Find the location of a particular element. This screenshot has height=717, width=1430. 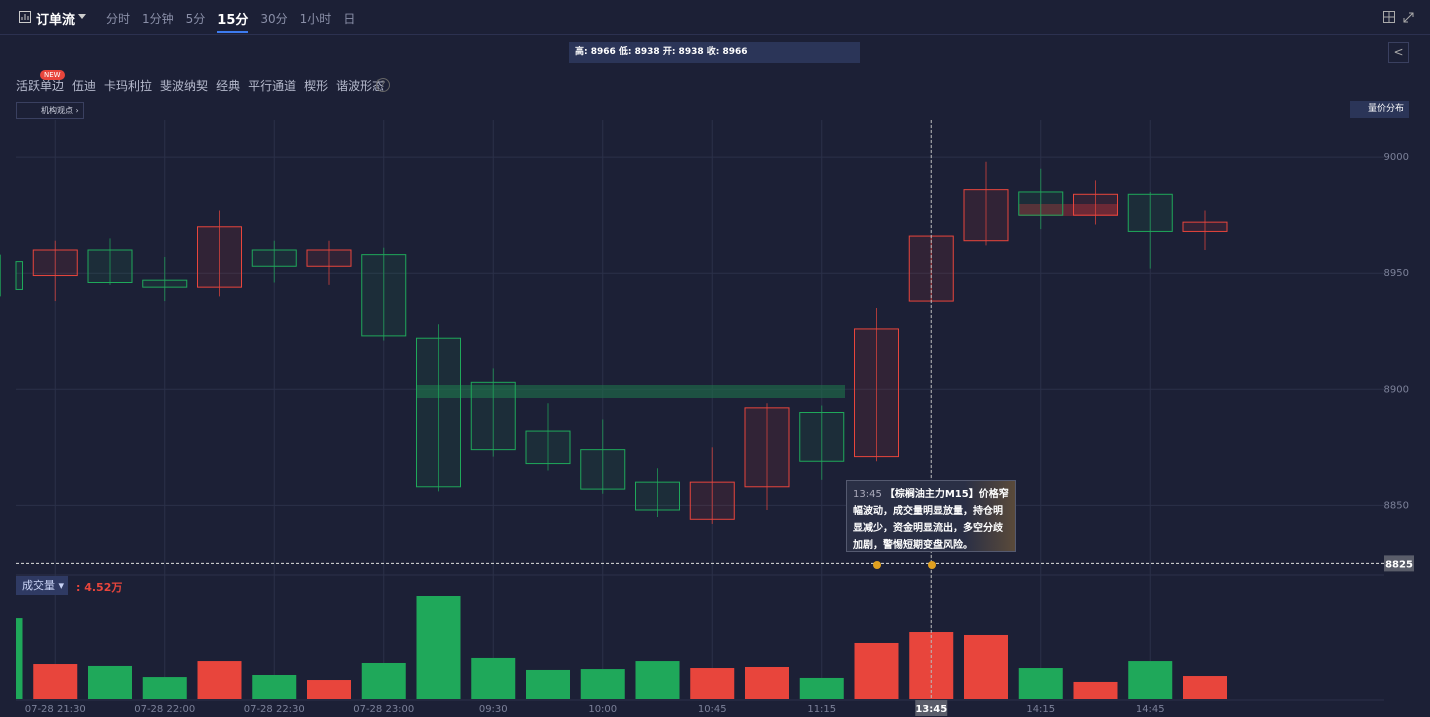

period-tab: 分时 is located at coordinates (118, 19).